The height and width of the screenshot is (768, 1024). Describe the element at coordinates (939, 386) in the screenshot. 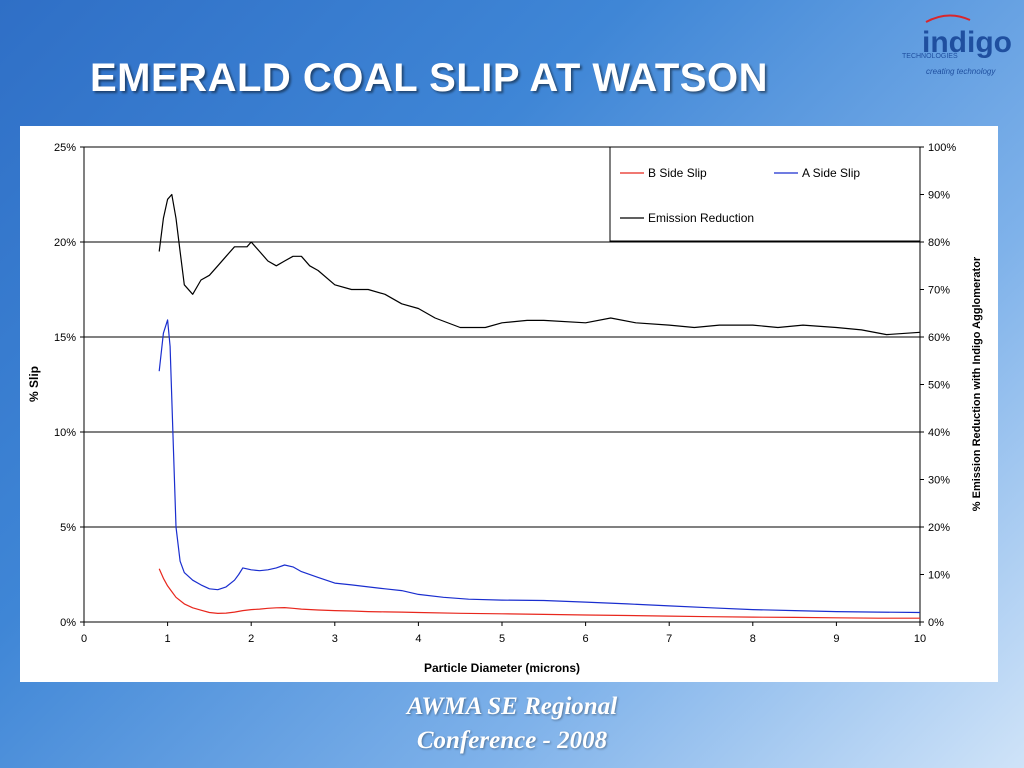

I see `y2-tick-label: 50%` at that location.